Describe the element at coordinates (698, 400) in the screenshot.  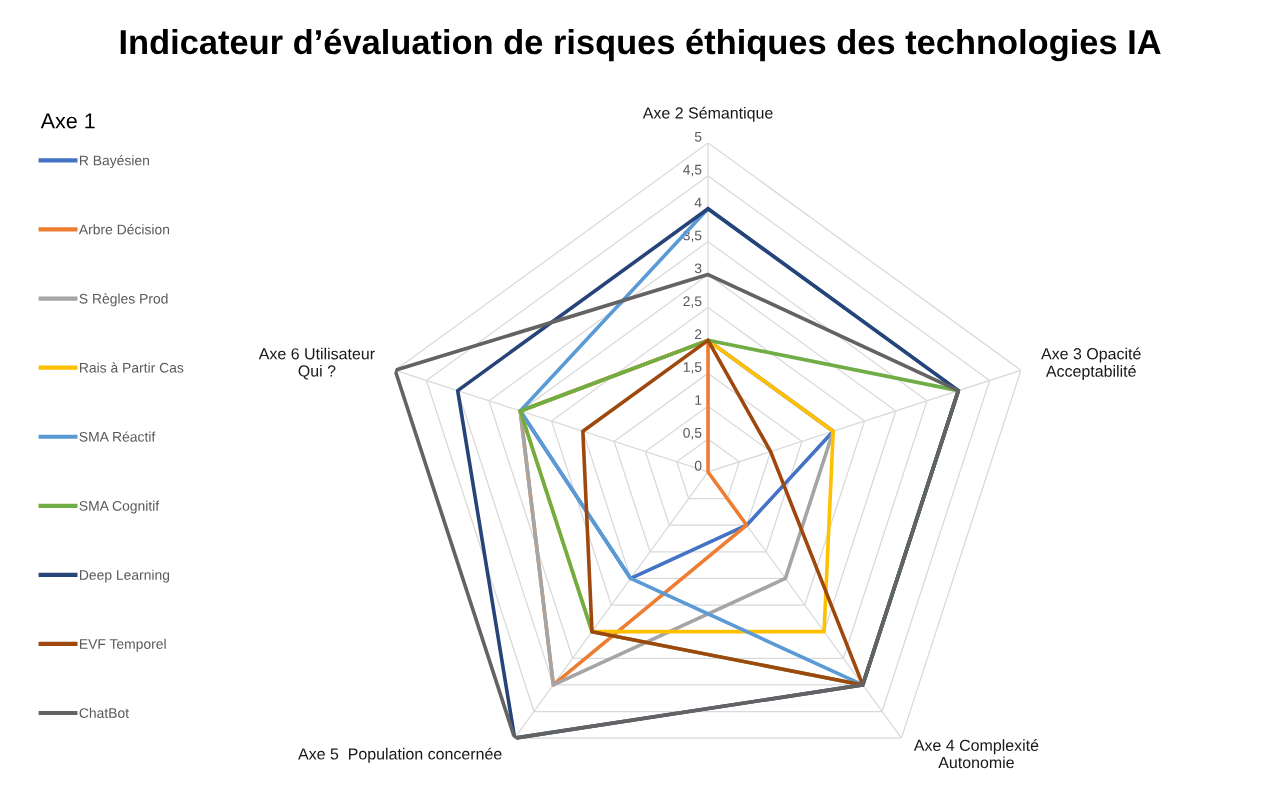
I see `y-tick-label: 1` at that location.